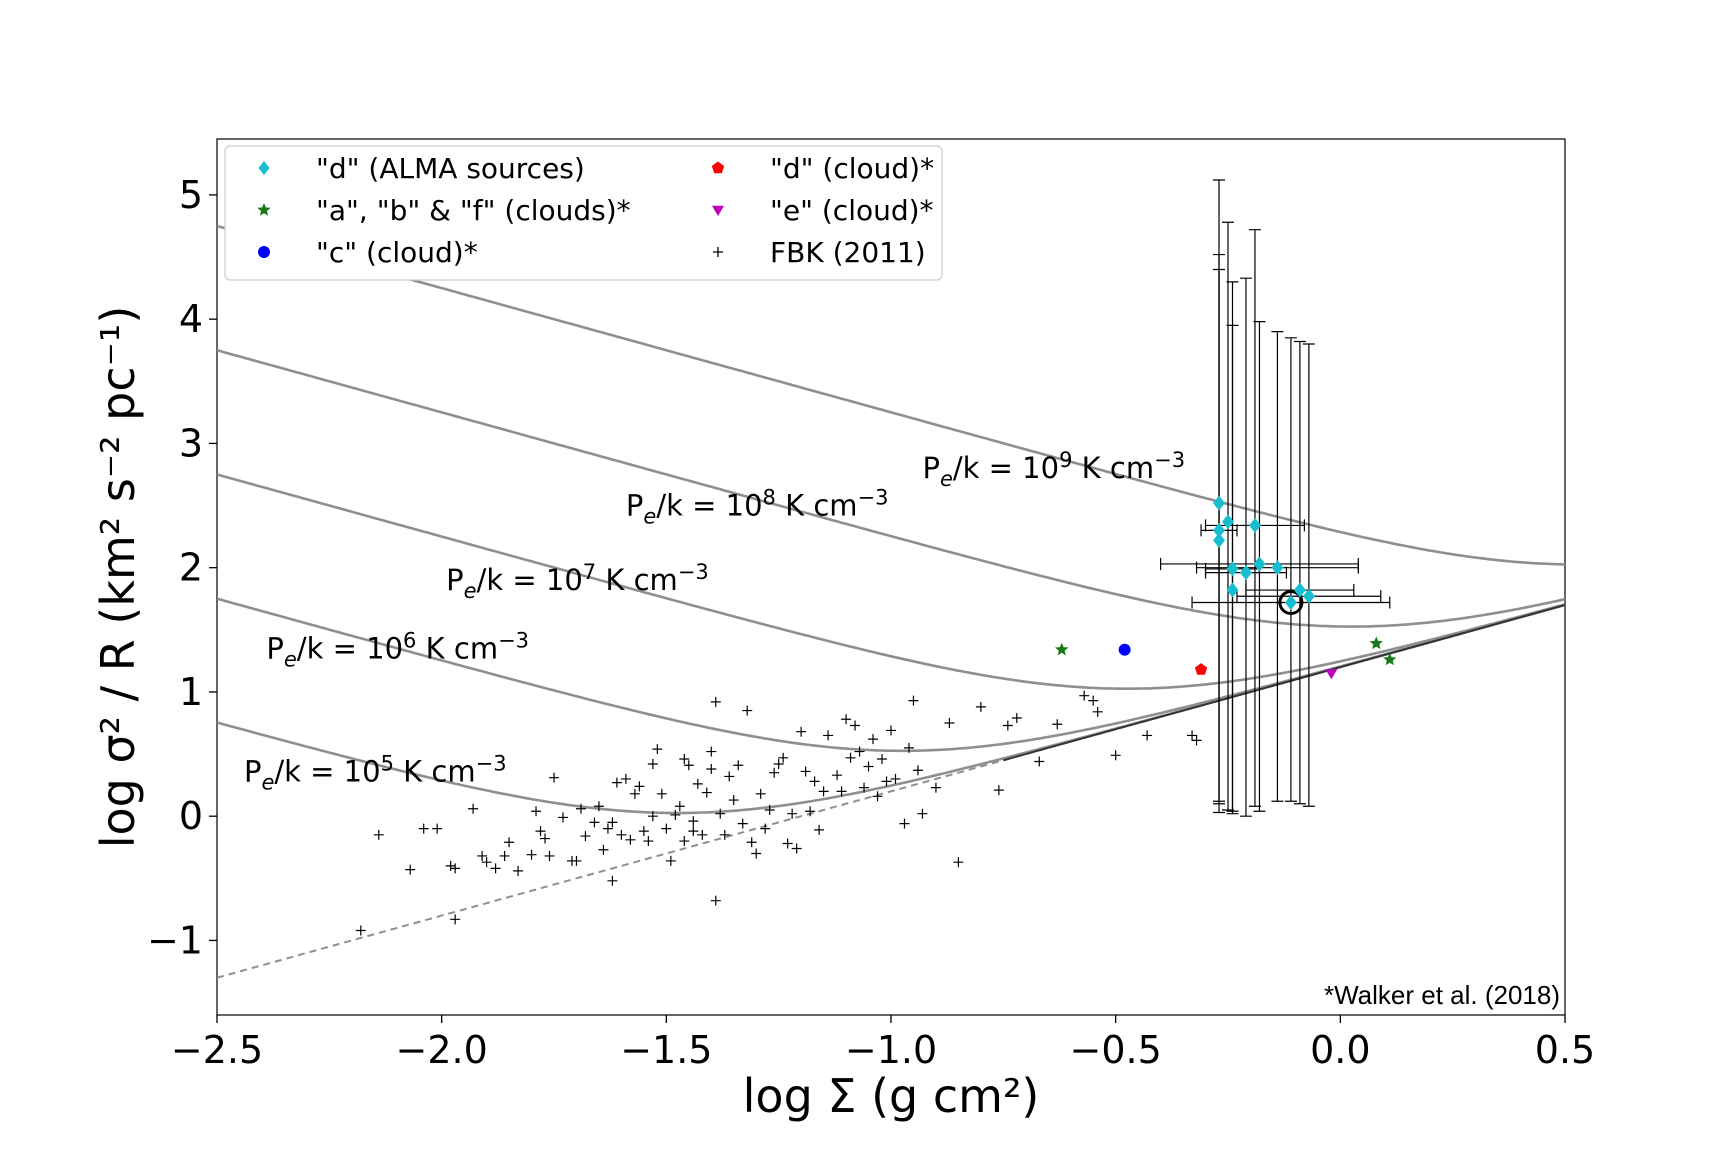 Image resolution: width=1728 pixels, height=1152 pixels. What do you see at coordinates (666, 1050) in the screenshot?
I see `x-tick-label: −1.5` at bounding box center [666, 1050].